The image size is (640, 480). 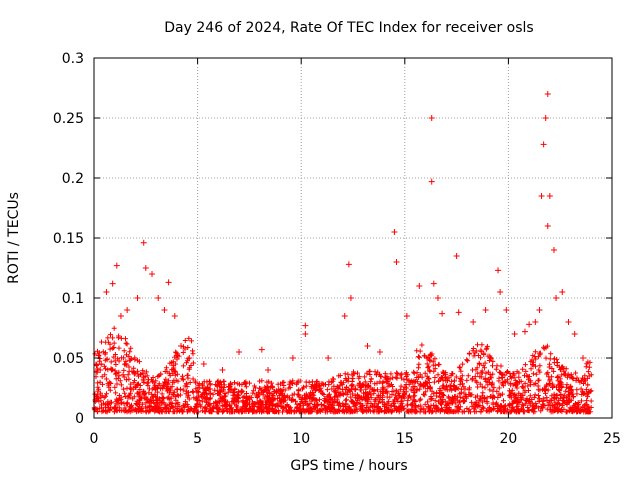 What do you see at coordinates (68, 359) in the screenshot?
I see `y-tick-label: 0.05` at bounding box center [68, 359].